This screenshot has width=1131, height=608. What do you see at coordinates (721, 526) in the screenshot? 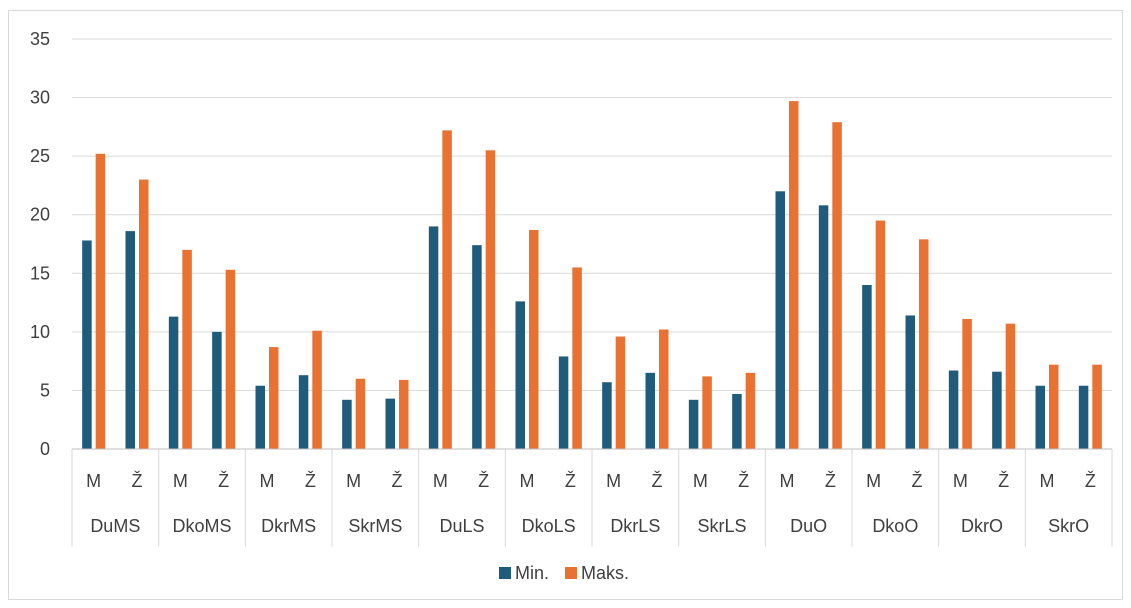
I see `x-group-label: SkrLS` at bounding box center [721, 526].